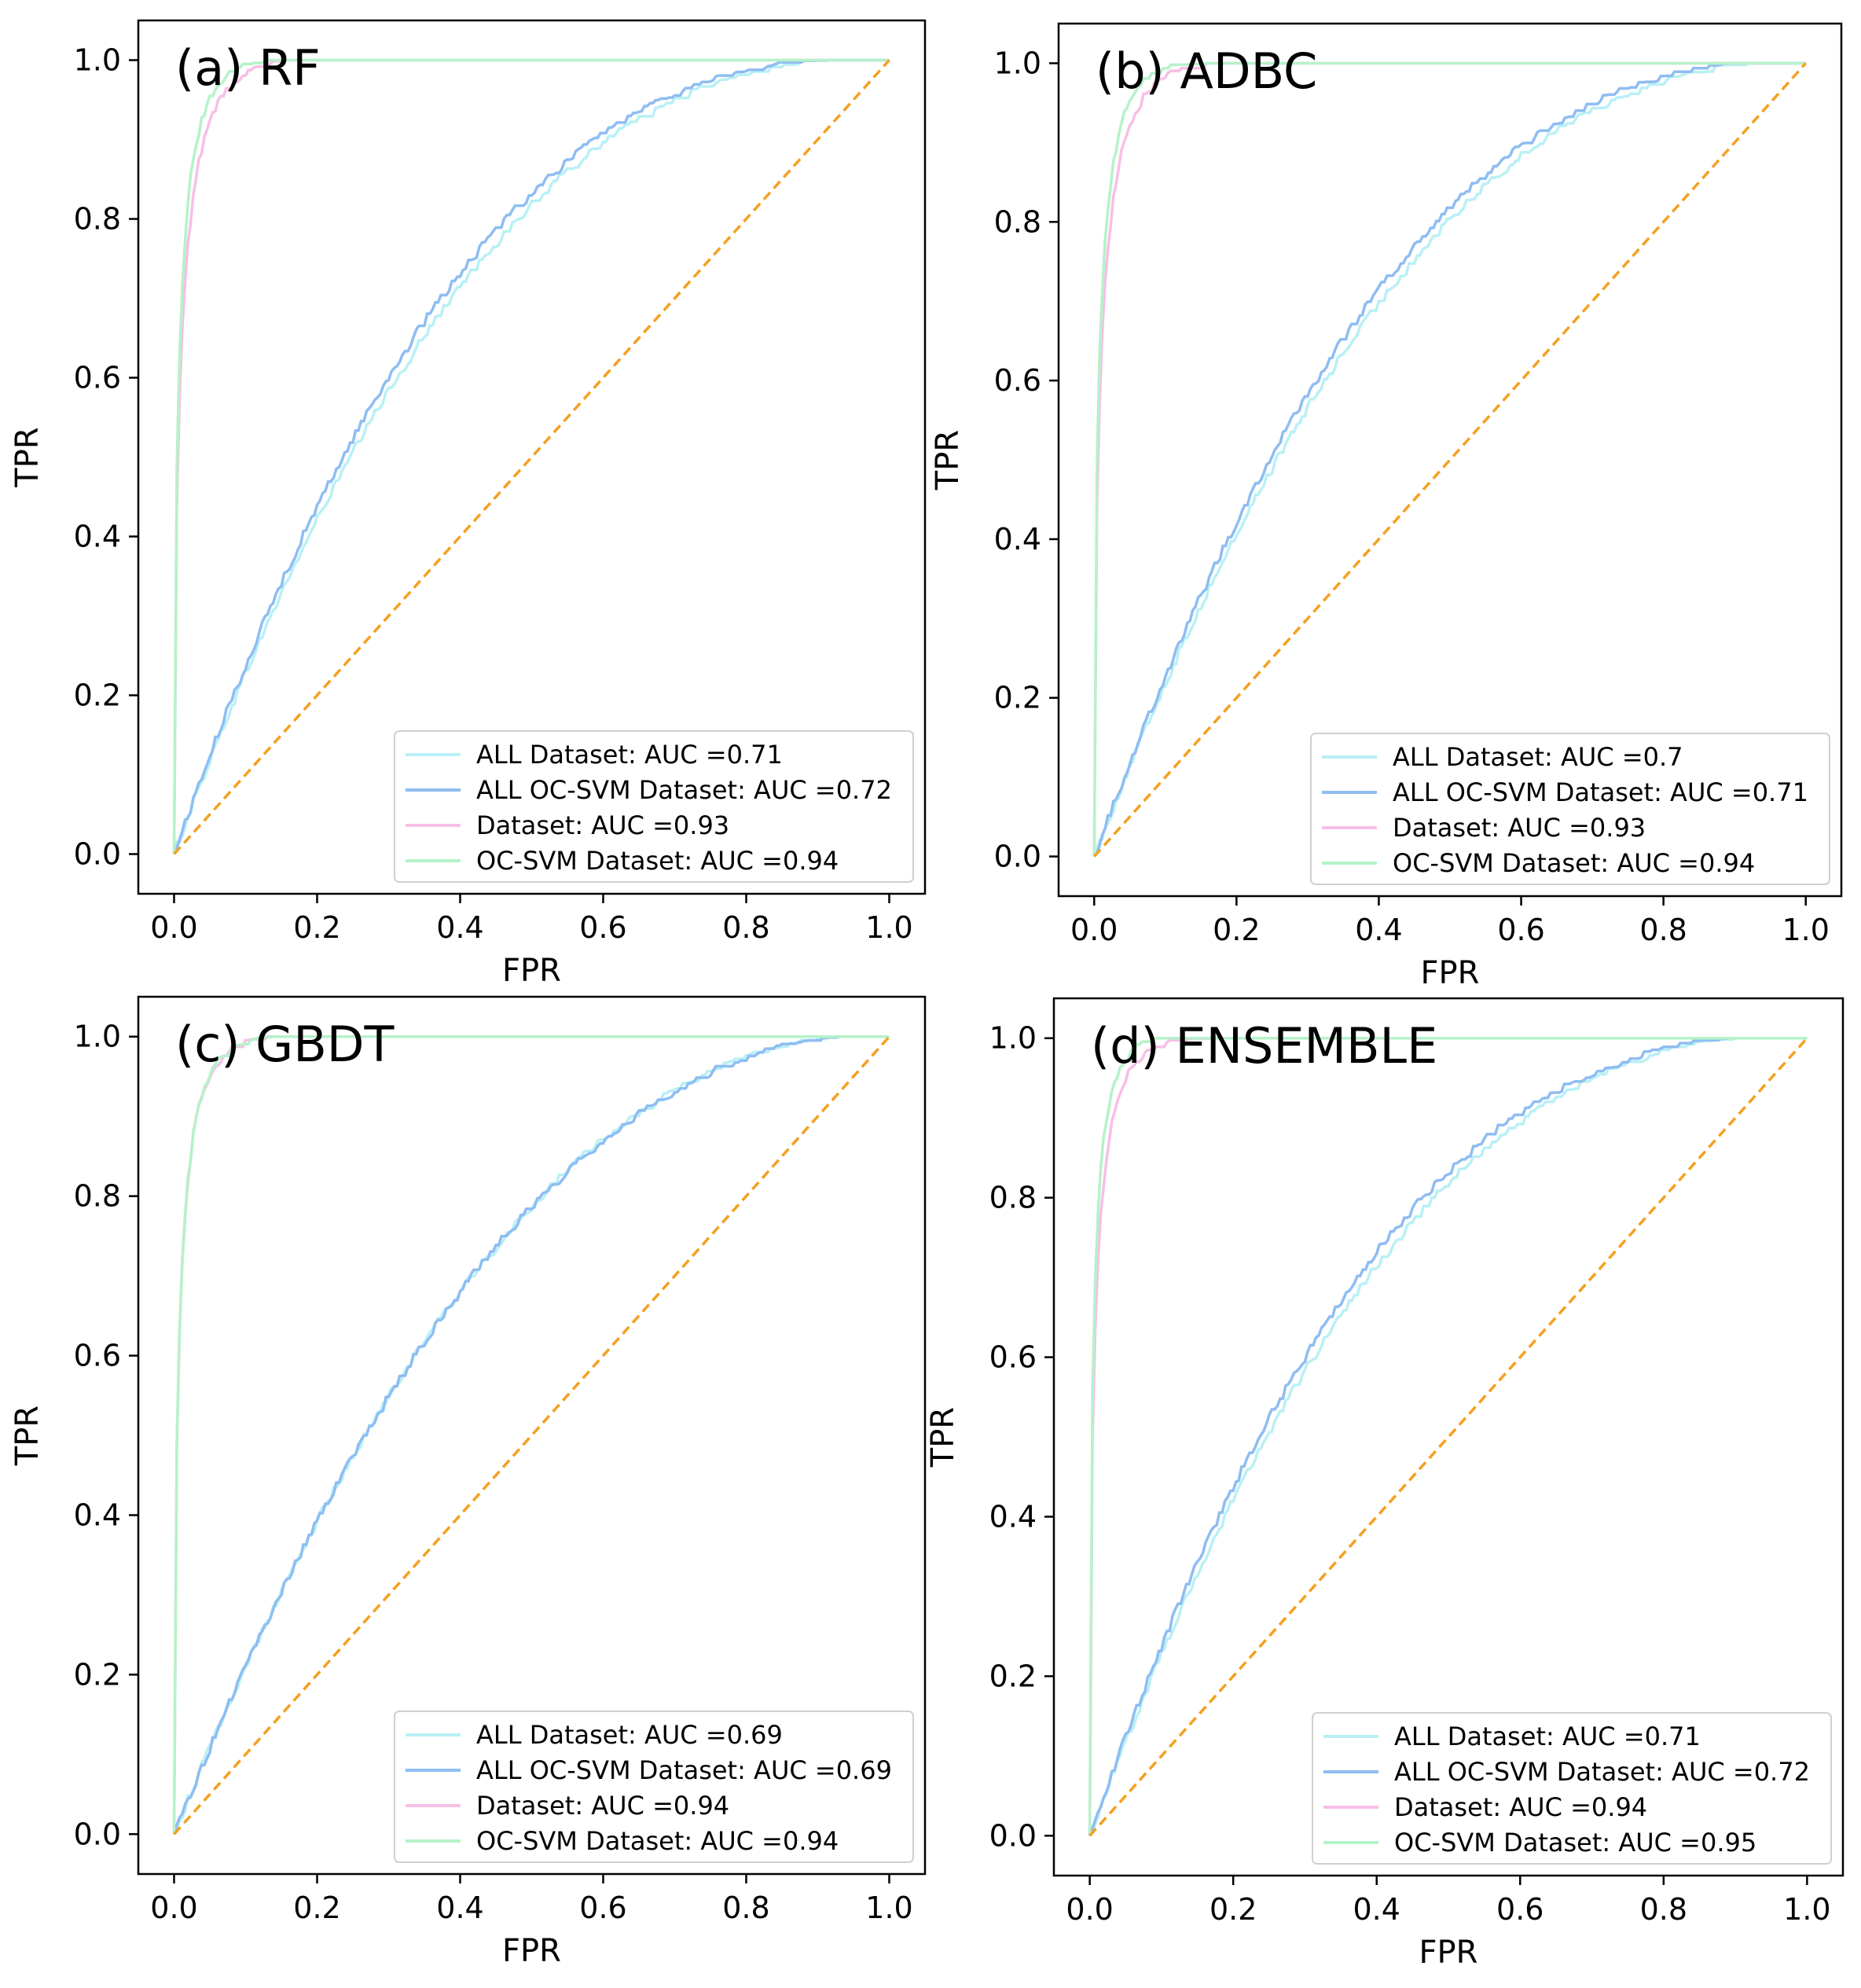  What do you see at coordinates (1538, 757) in the screenshot?
I see `legend-entry: ALL Dataset: AUC =0.7` at bounding box center [1538, 757].